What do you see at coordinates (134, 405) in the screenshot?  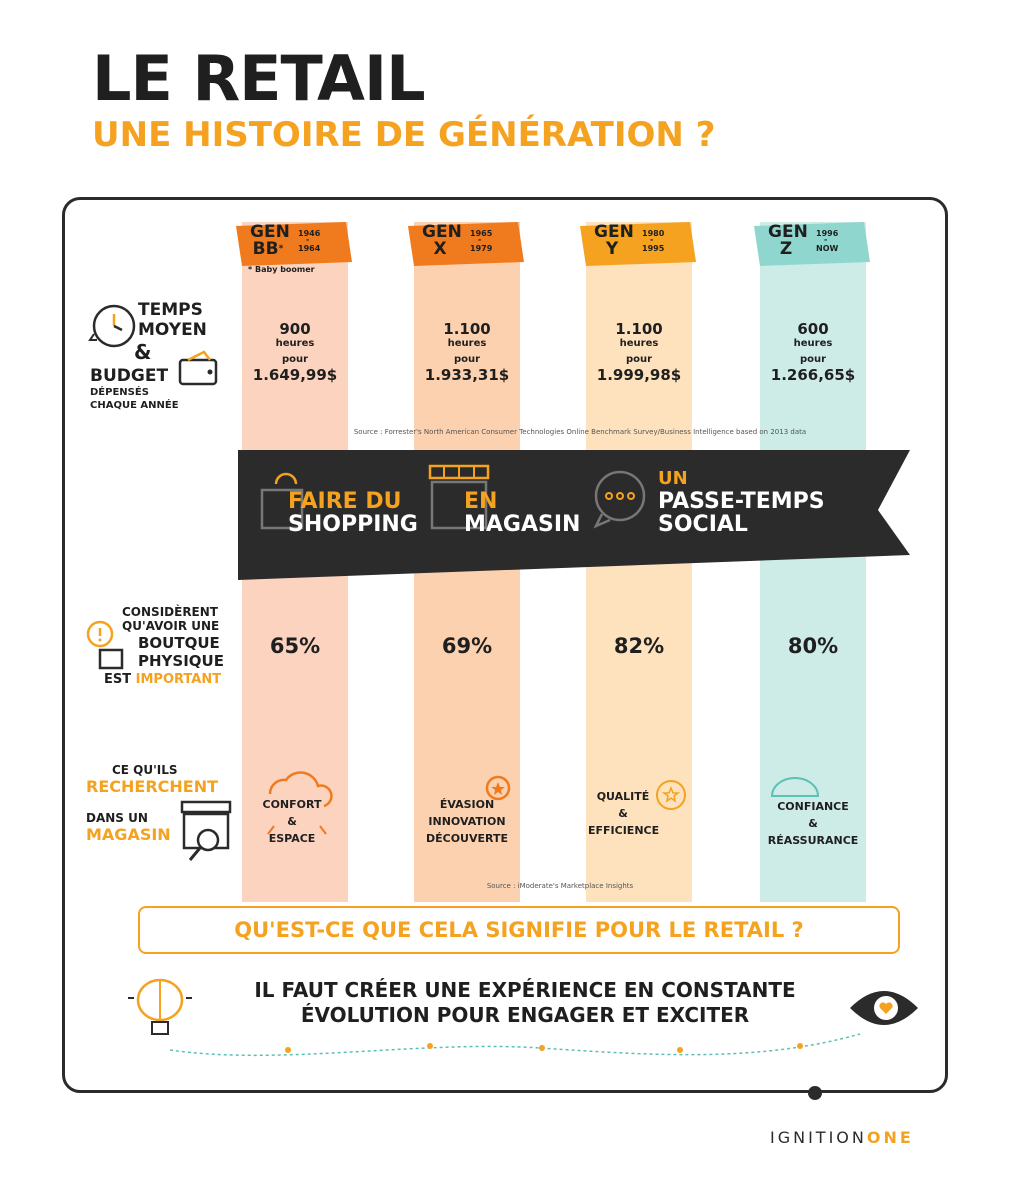 I see `time-label-6: CHAQUE ANNÉE` at bounding box center [134, 405].